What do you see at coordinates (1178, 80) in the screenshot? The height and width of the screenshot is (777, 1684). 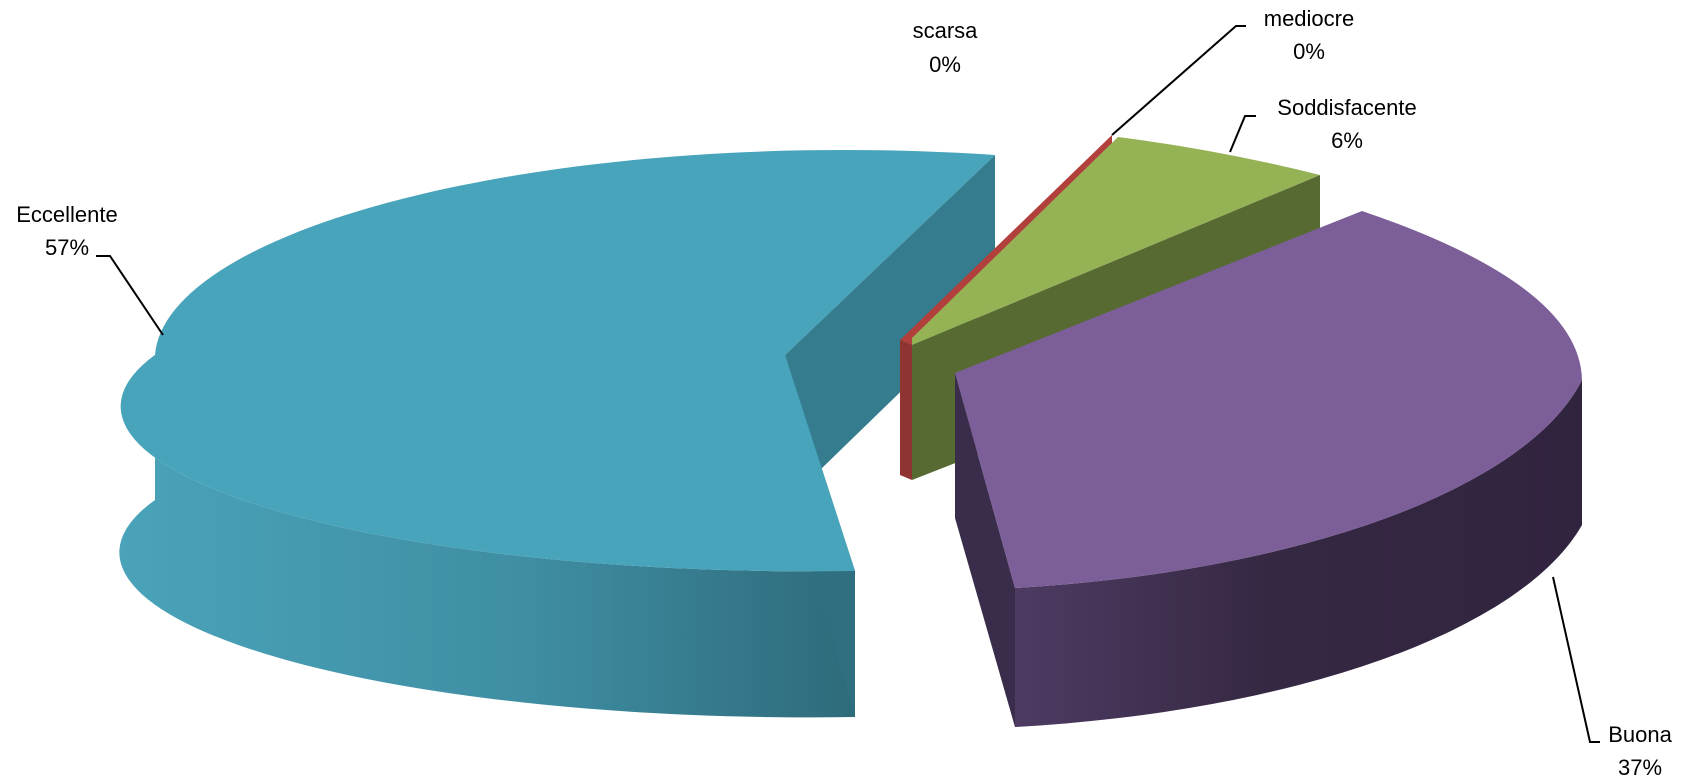 I see `leader-line-mediocre` at bounding box center [1178, 80].